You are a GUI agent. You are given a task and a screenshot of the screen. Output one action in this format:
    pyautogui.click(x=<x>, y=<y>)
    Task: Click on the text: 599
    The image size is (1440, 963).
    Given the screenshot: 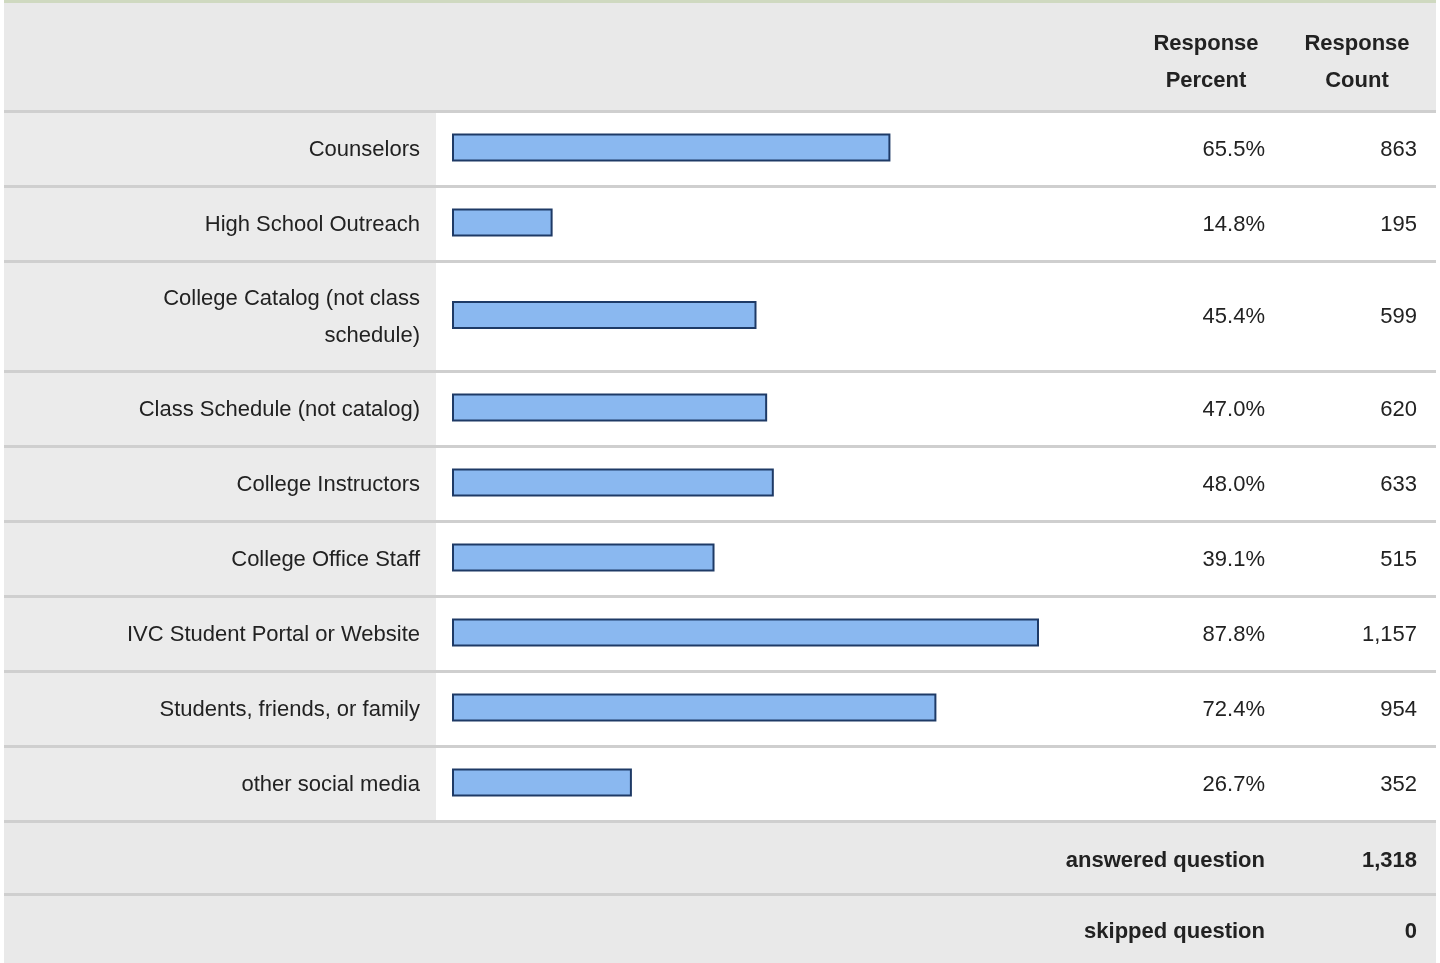 What is the action you would take?
    pyautogui.click(x=1398, y=315)
    